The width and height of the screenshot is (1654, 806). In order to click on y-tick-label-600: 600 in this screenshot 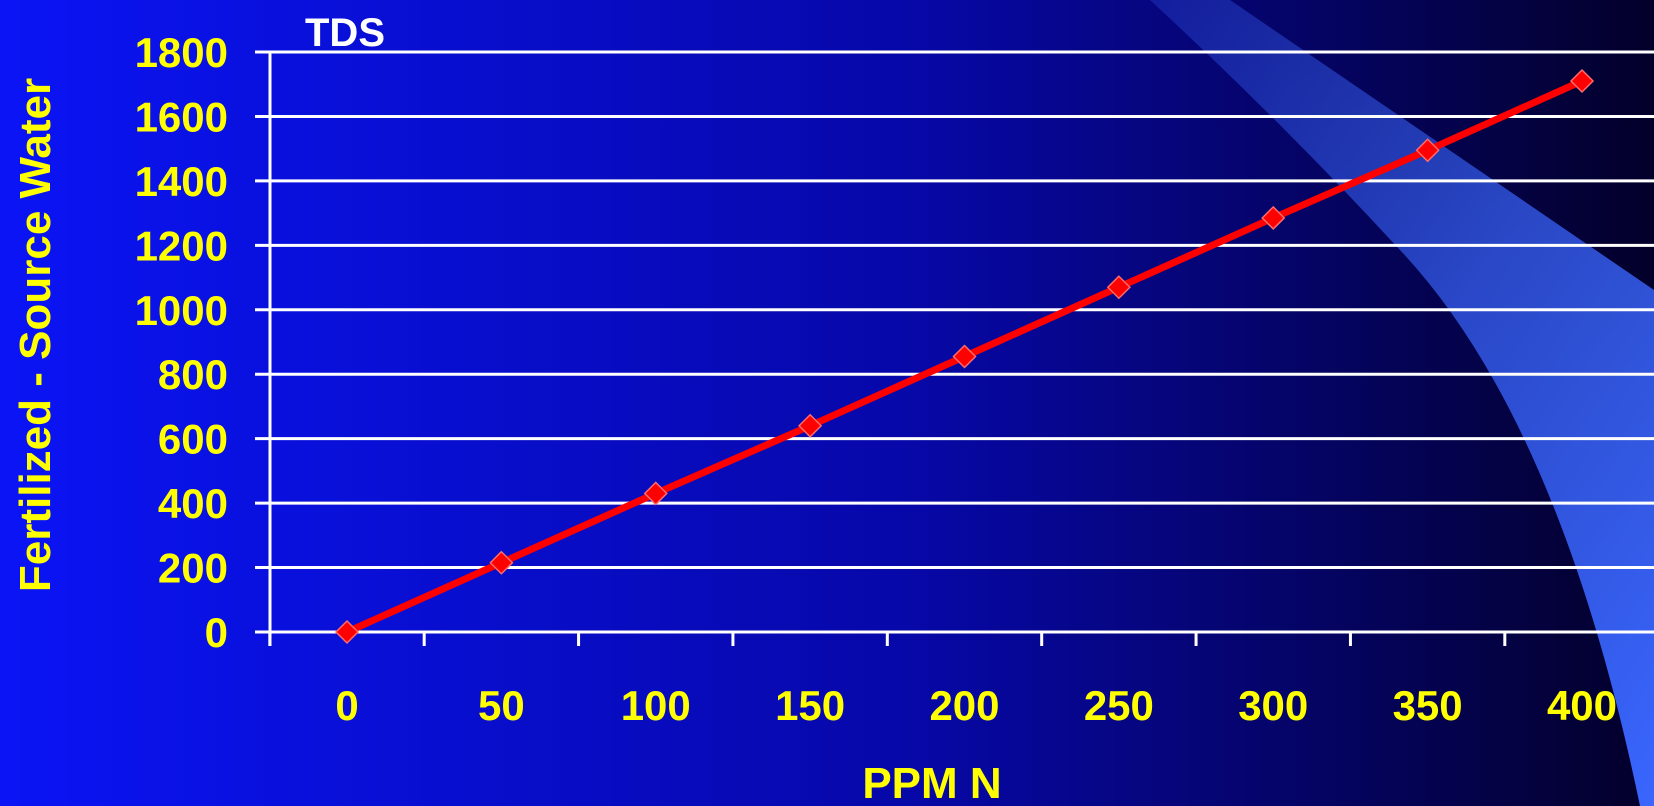, I will do `click(193, 439)`.